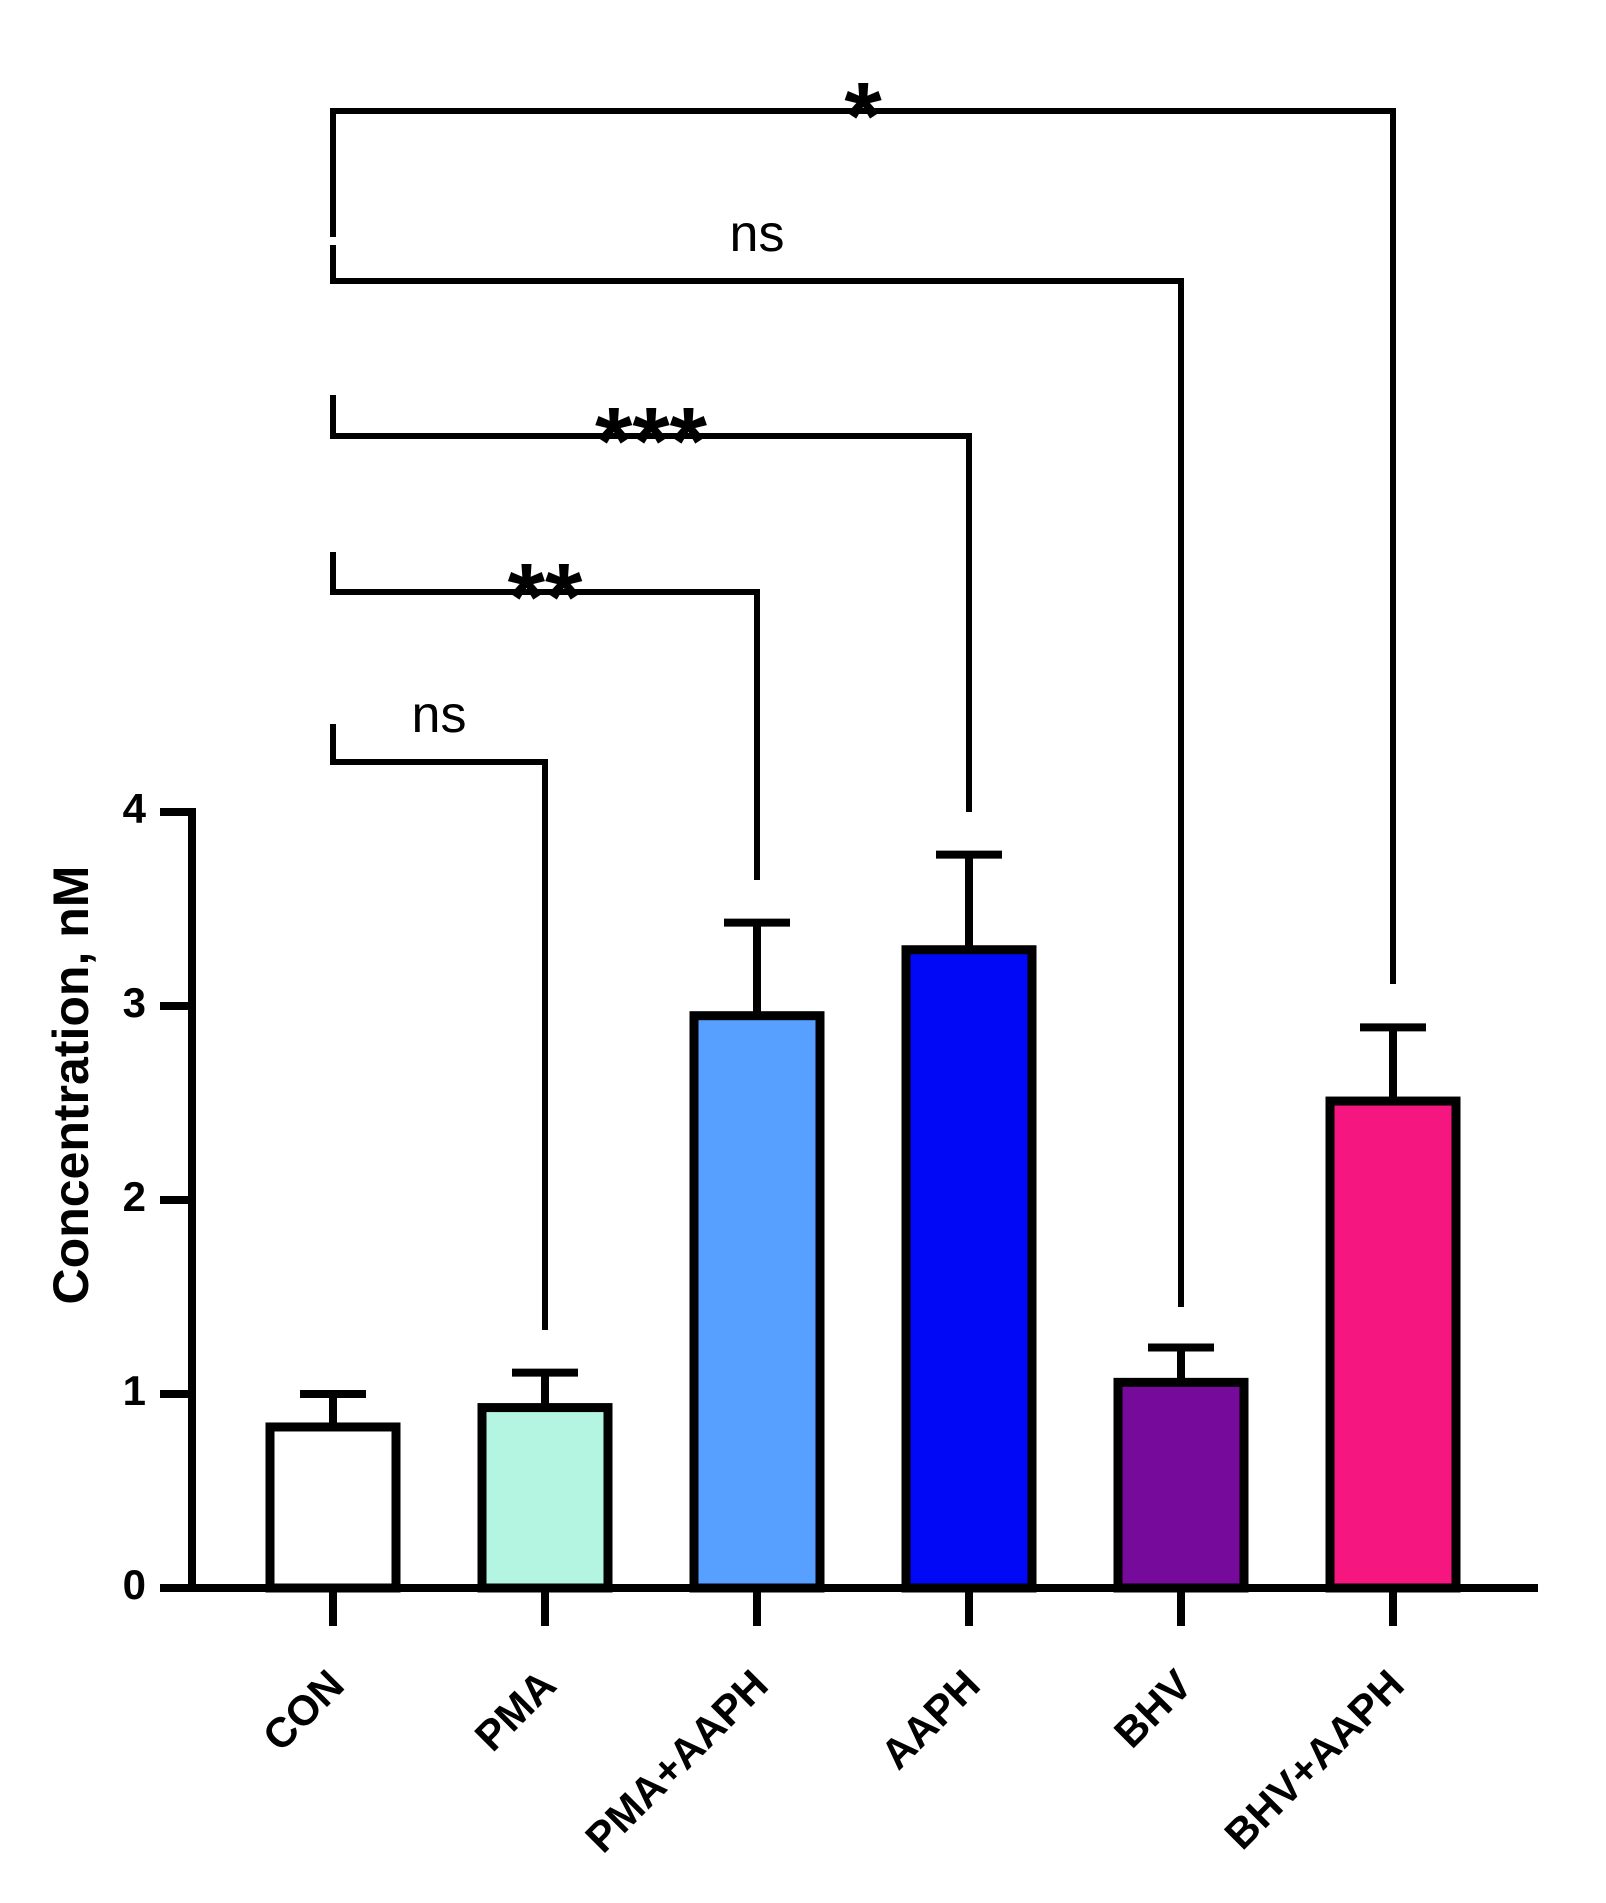  What do you see at coordinates (134, 1584) in the screenshot?
I see `y-tick-label: 0` at bounding box center [134, 1584].